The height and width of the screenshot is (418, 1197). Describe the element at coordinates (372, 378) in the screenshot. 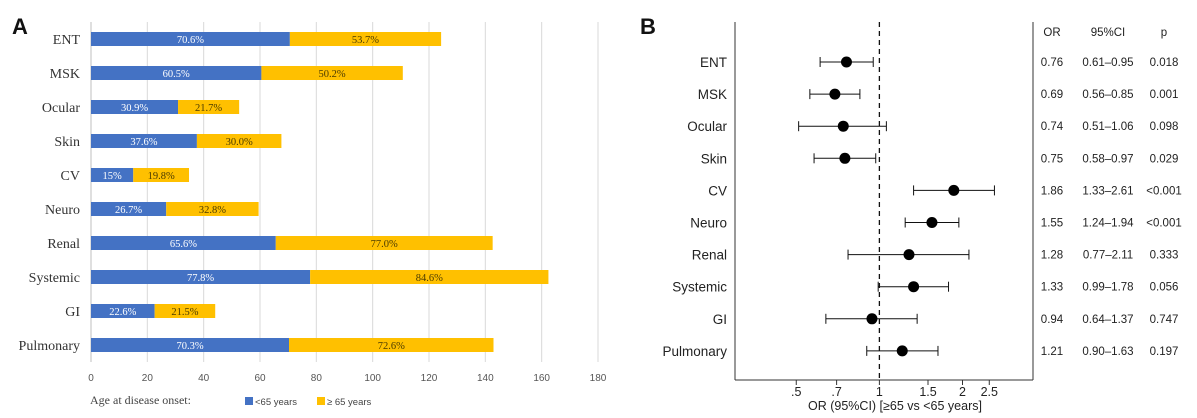

I see `x-tick-label: 100` at that location.